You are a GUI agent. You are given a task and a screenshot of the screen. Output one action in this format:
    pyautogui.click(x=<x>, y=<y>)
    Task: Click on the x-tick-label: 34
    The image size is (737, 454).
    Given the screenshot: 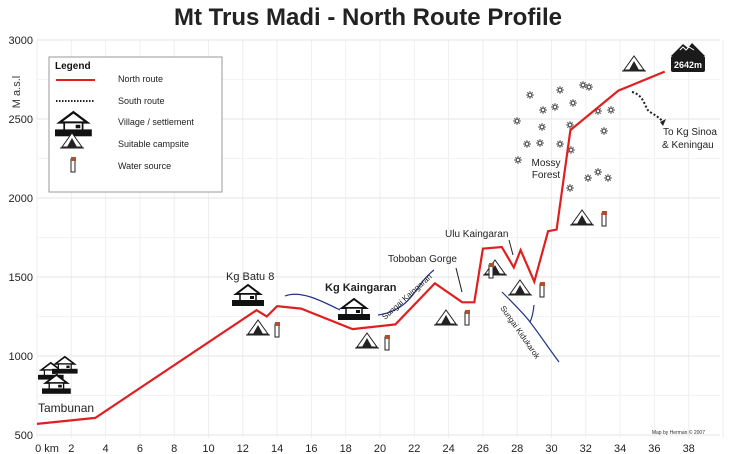 What is the action you would take?
    pyautogui.click(x=620, y=448)
    